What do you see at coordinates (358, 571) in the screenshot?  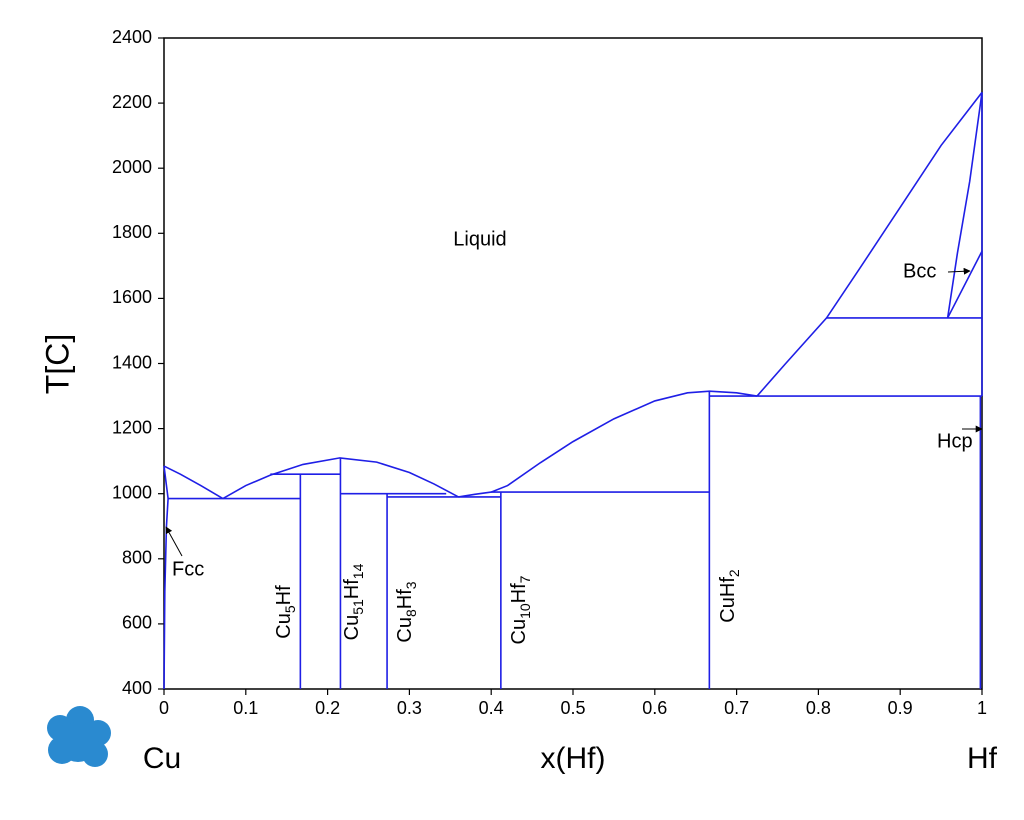 I see `subscript: 14` at bounding box center [358, 571].